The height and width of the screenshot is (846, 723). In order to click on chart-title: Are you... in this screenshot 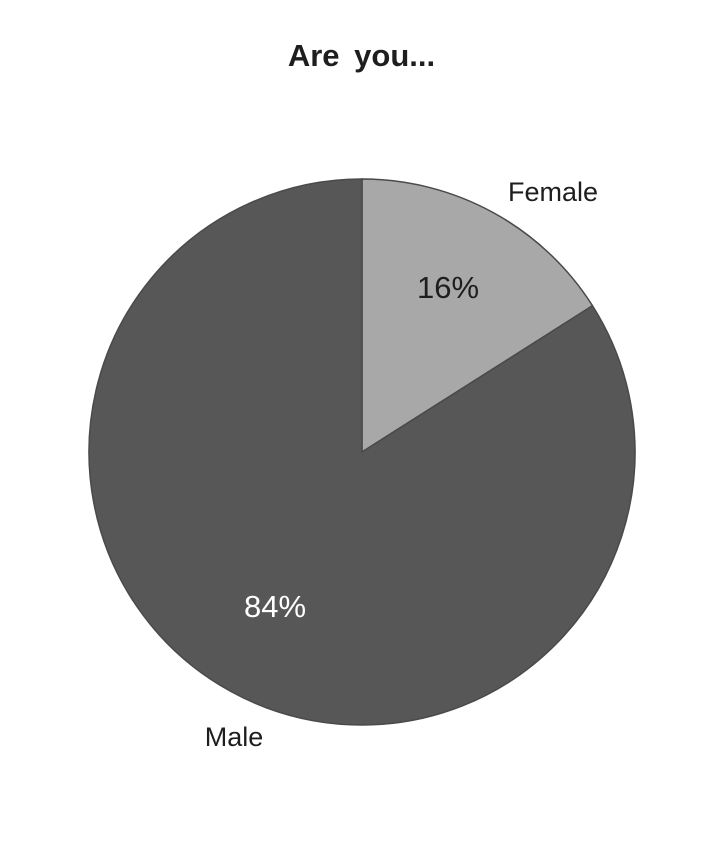, I will do `click(361, 55)`.